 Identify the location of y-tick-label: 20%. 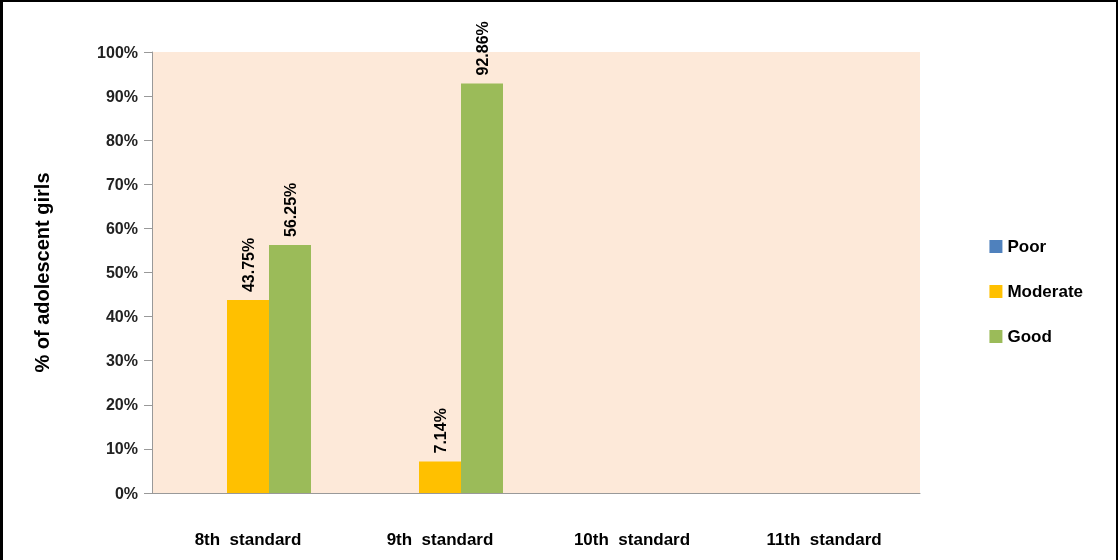
(121, 405).